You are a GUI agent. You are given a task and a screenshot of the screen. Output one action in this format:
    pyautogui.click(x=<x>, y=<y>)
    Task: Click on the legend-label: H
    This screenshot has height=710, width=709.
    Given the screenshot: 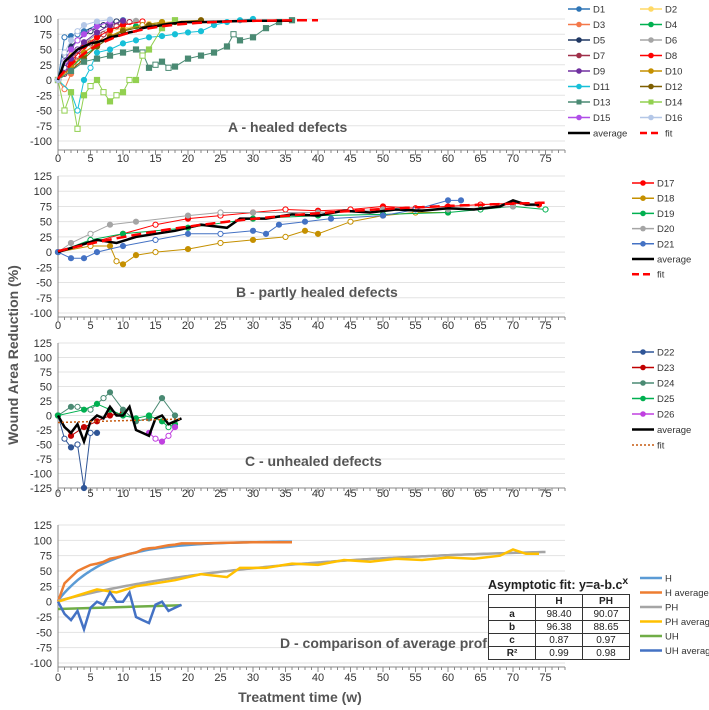 What is the action you would take?
    pyautogui.click(x=668, y=579)
    